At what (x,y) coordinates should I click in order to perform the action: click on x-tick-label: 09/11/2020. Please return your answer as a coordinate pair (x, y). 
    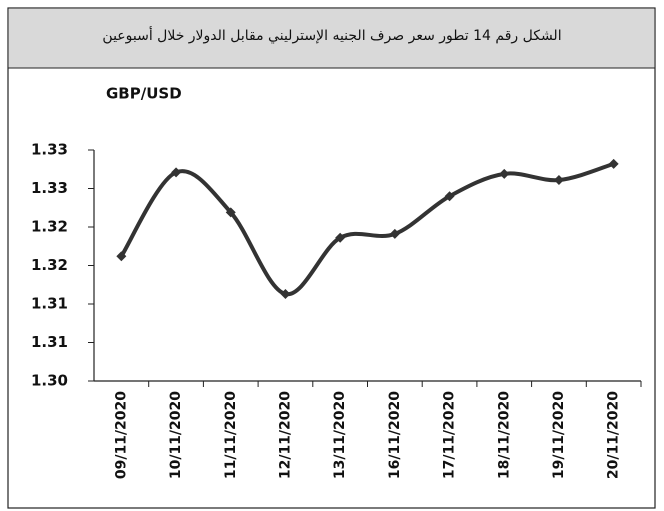
    Looking at the image, I should click on (121, 435).